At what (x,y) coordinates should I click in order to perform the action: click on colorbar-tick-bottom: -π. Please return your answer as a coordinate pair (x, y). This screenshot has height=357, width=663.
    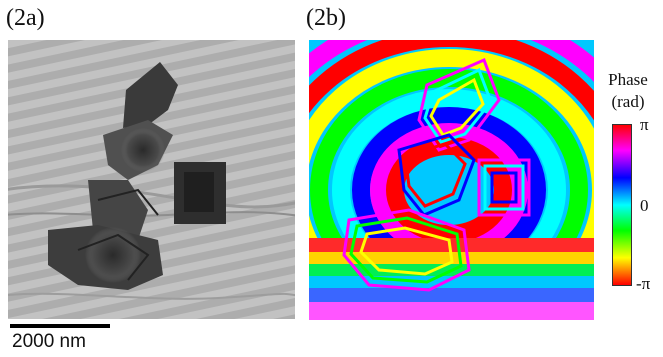
    Looking at the image, I should click on (643, 283).